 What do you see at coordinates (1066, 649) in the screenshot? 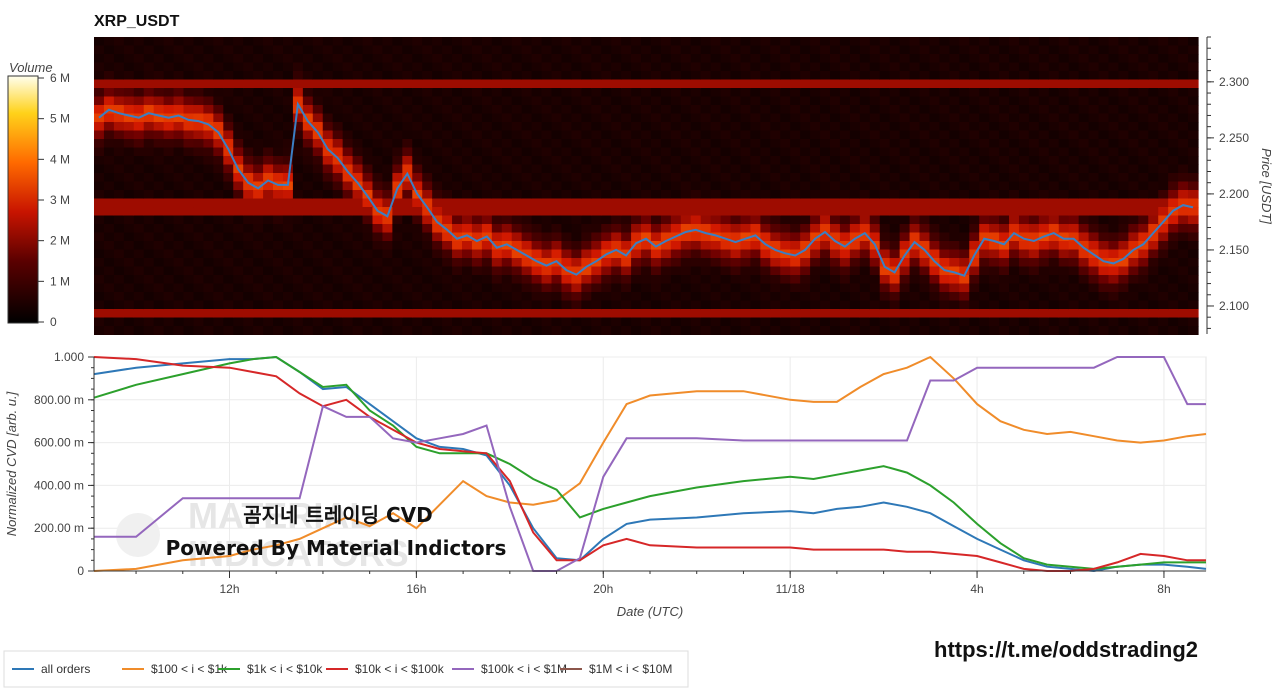
I see `telegram-link: https://t.me/oddstrading2` at bounding box center [1066, 649].